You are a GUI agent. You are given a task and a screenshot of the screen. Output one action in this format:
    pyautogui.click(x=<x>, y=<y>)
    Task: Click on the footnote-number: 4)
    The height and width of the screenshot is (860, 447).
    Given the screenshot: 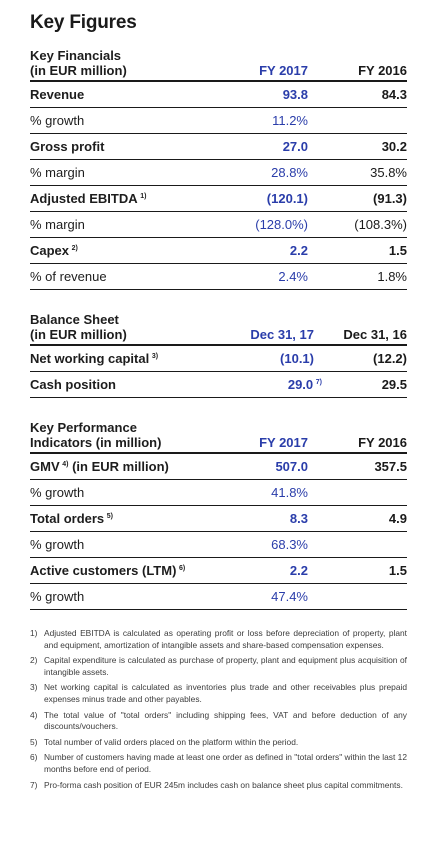 What is the action you would take?
    pyautogui.click(x=34, y=714)
    